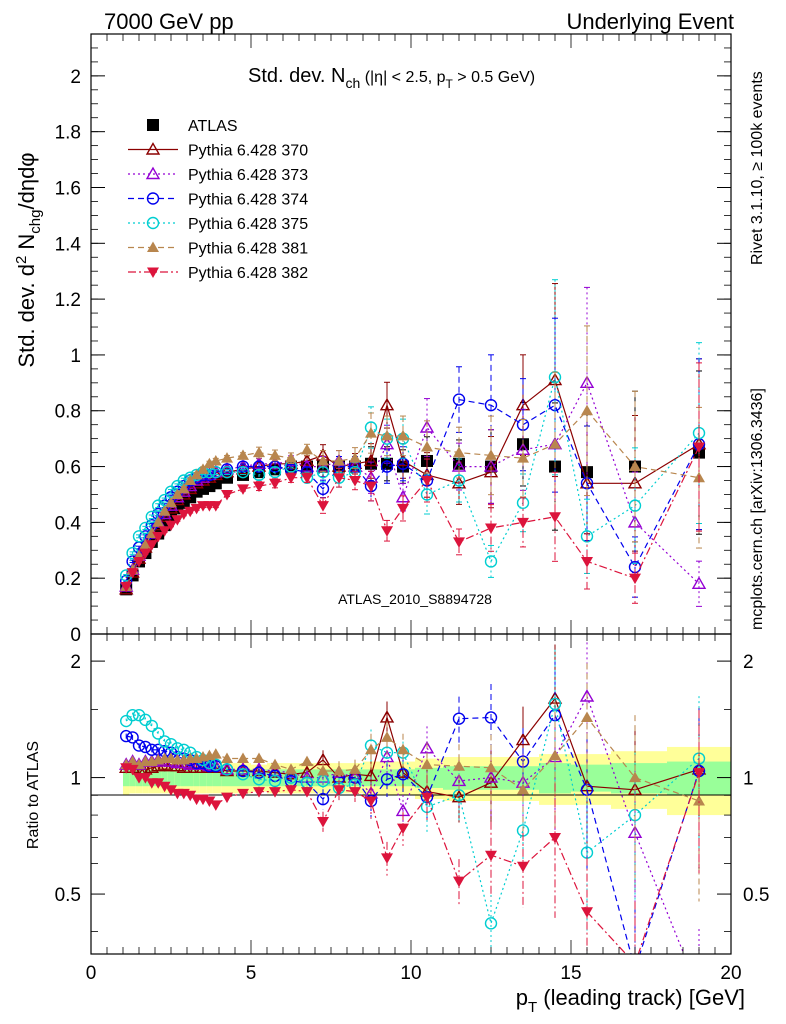 The width and height of the screenshot is (786, 1024). What do you see at coordinates (68, 133) in the screenshot?
I see `main-ytick-label: 1.8` at bounding box center [68, 133].